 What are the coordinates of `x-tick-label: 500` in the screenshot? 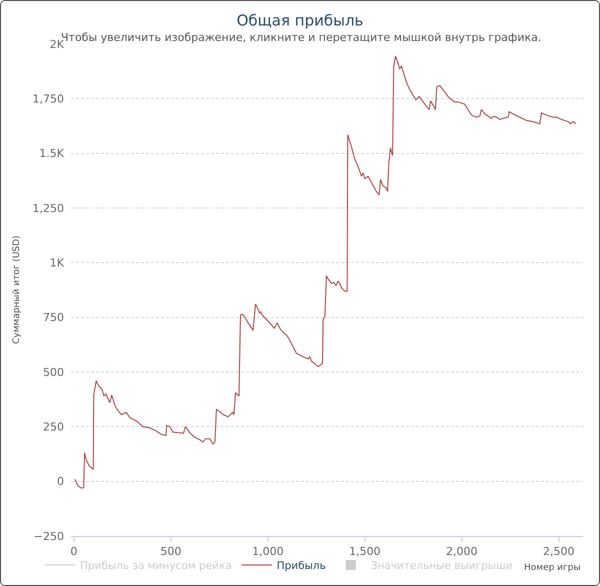 It's located at (171, 551).